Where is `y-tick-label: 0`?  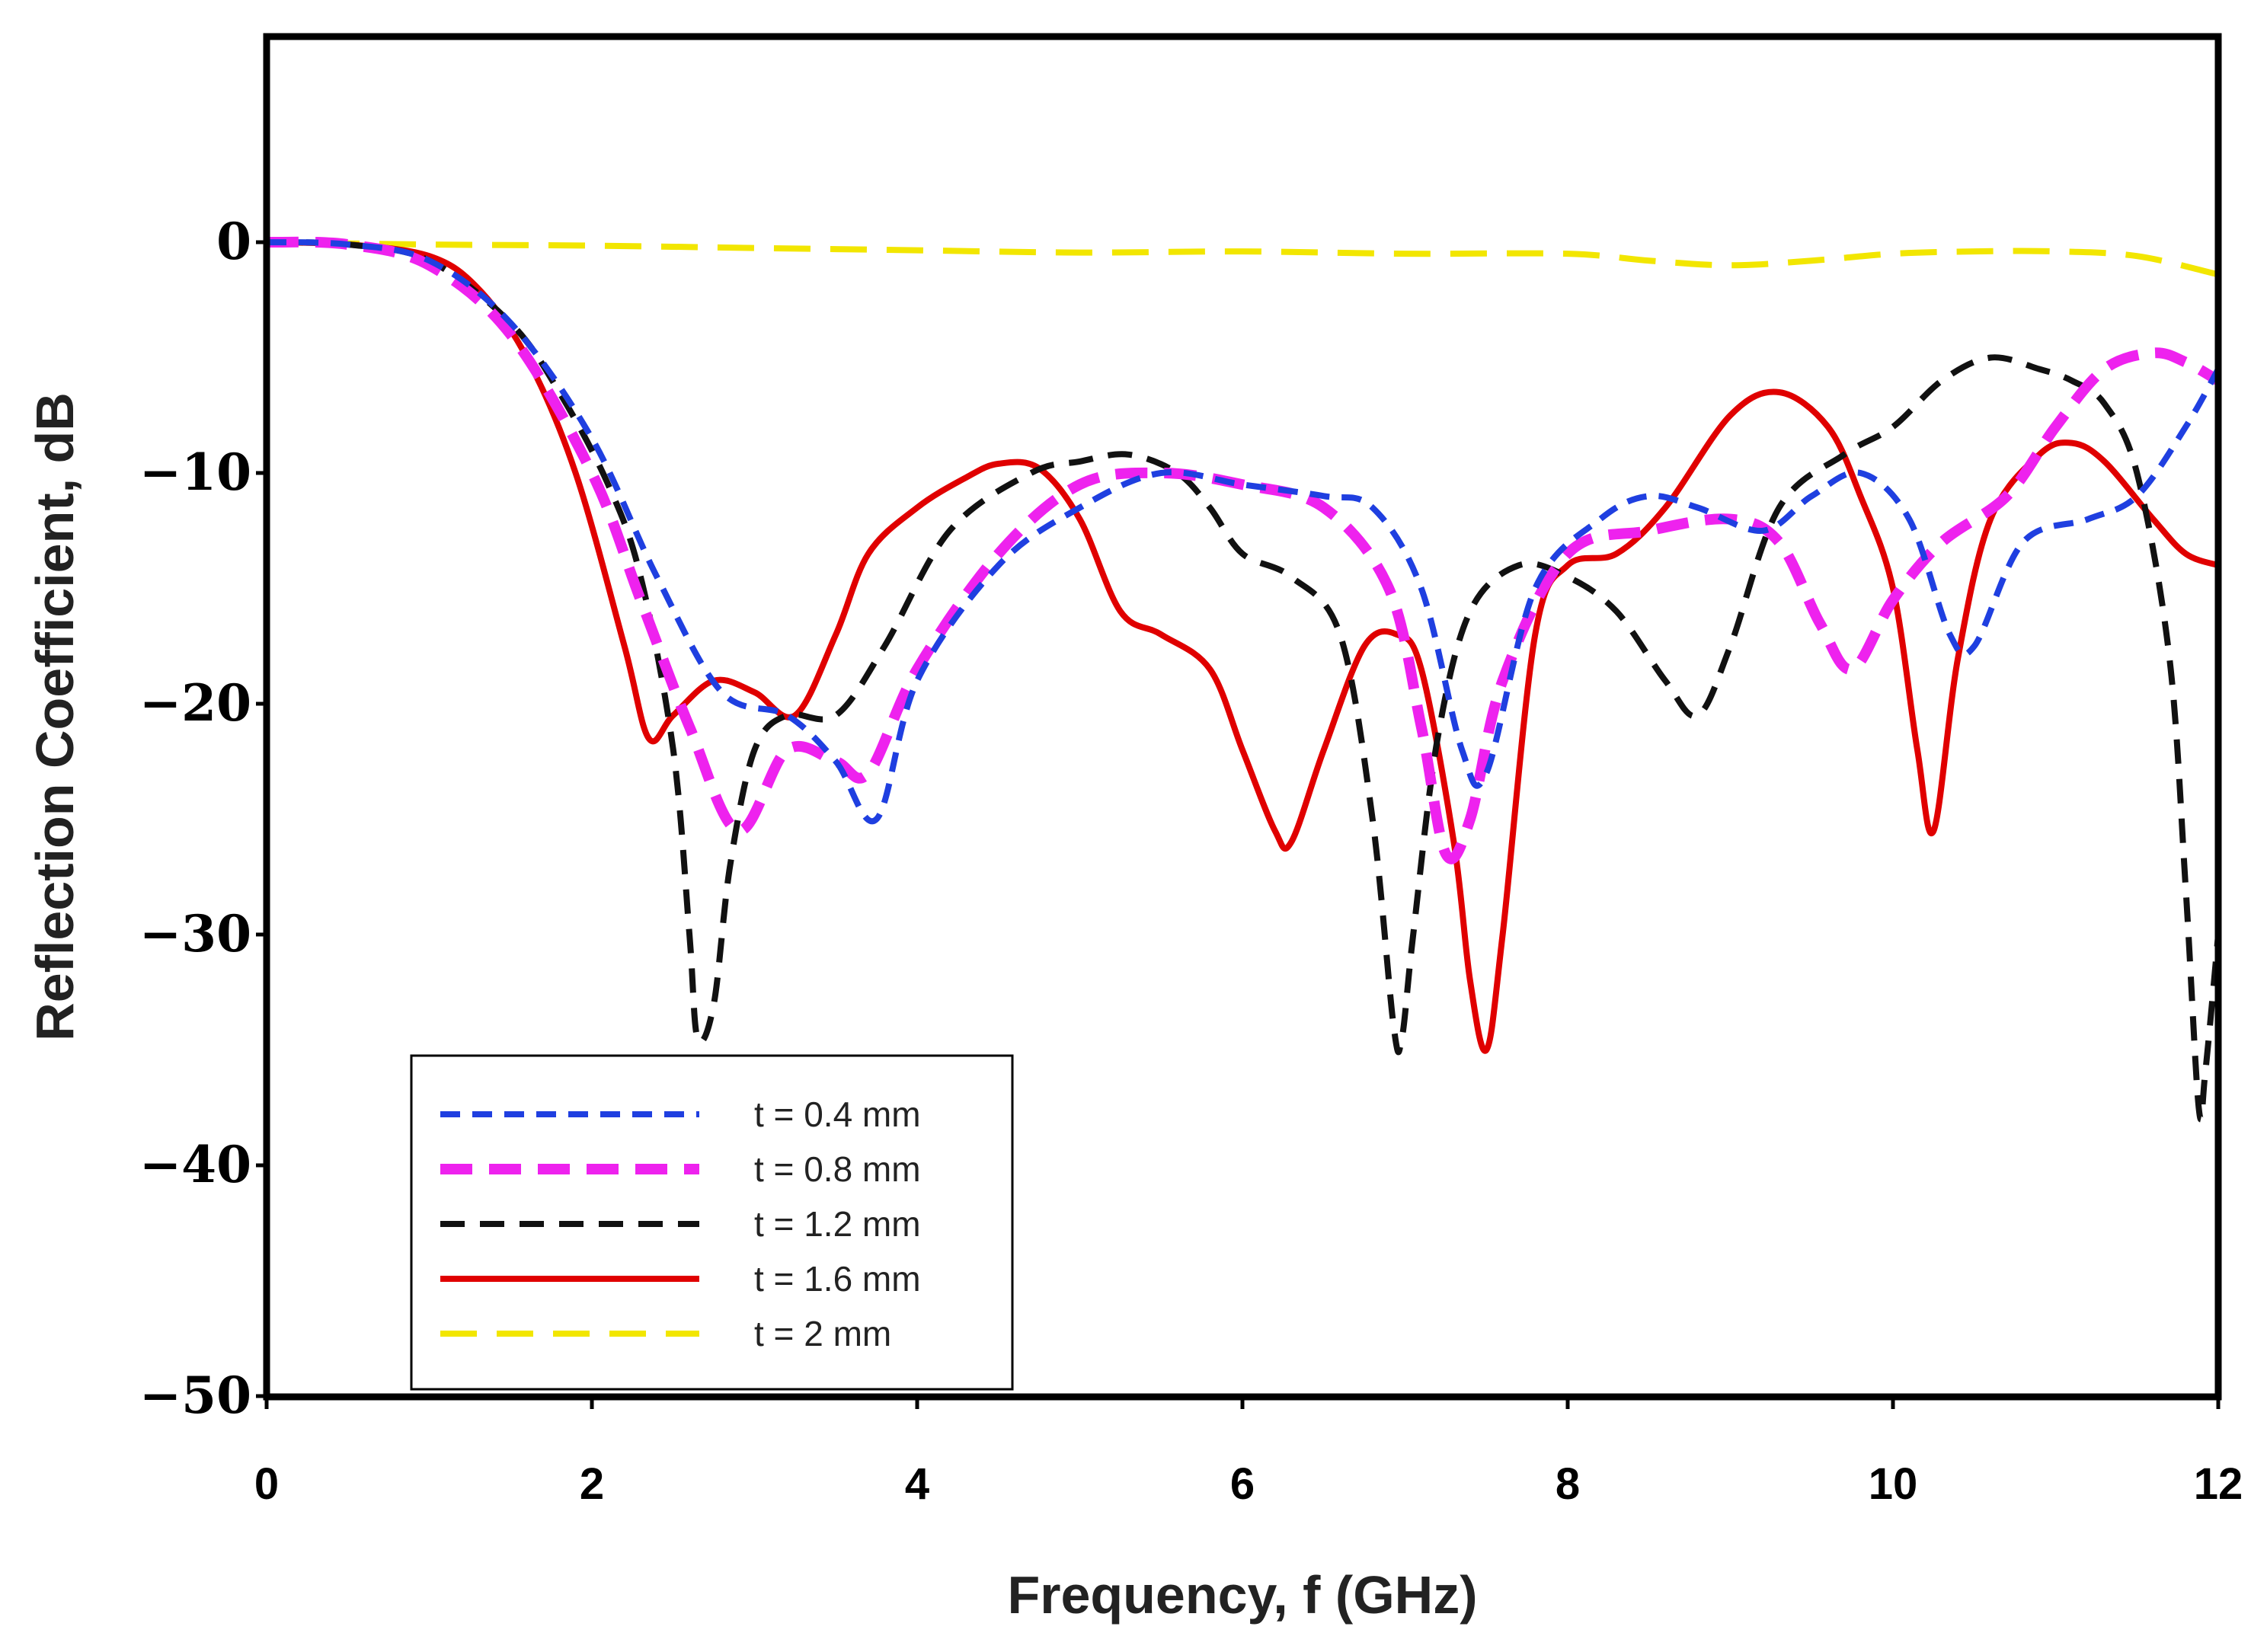
y-tick-label: 0 is located at coordinates (233, 241).